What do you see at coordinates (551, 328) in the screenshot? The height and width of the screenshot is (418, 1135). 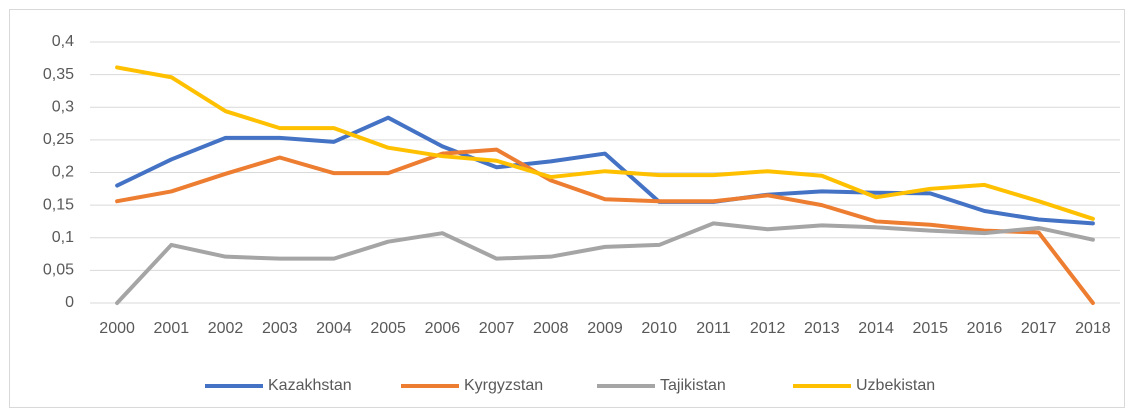 I see `x-tick-label: 2008` at bounding box center [551, 328].